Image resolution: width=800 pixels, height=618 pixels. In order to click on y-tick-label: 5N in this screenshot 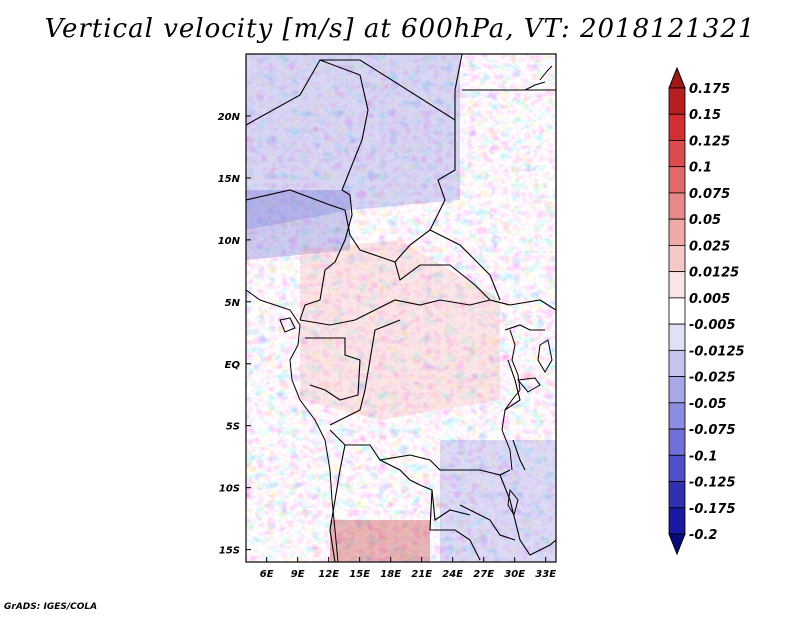, I will do `click(233, 303)`.